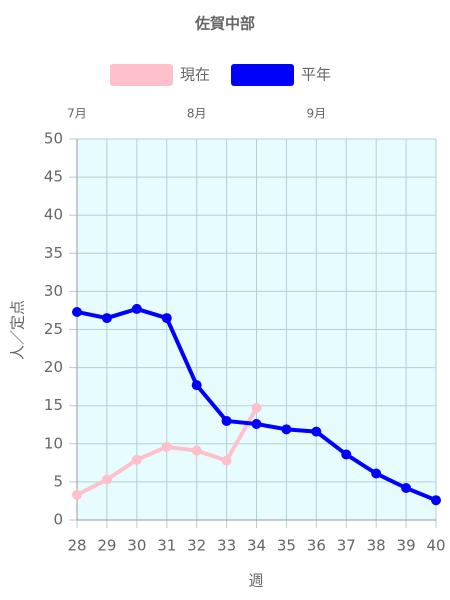  What do you see at coordinates (346, 546) in the screenshot?
I see `x-tick-label: 37` at bounding box center [346, 546].